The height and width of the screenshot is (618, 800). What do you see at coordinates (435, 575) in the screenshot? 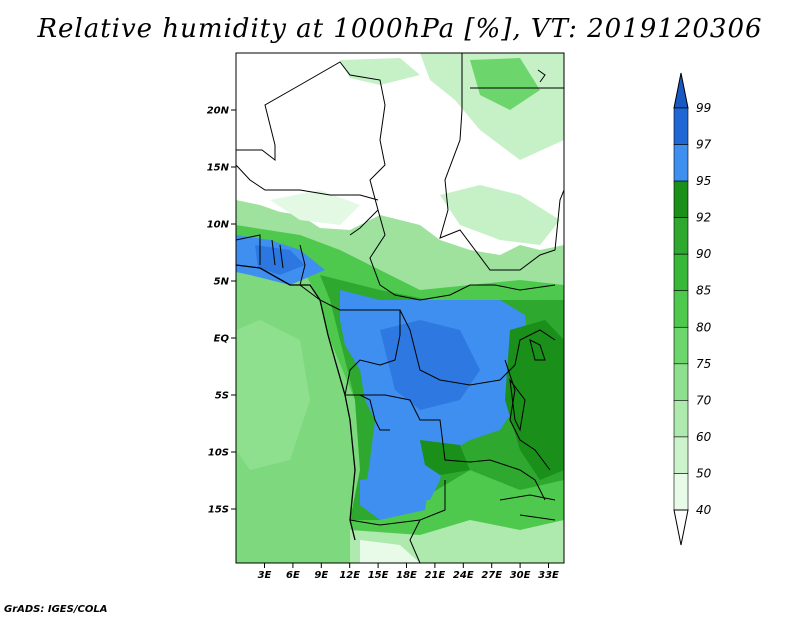
I see `lon-tick-label: 21E` at bounding box center [435, 575].